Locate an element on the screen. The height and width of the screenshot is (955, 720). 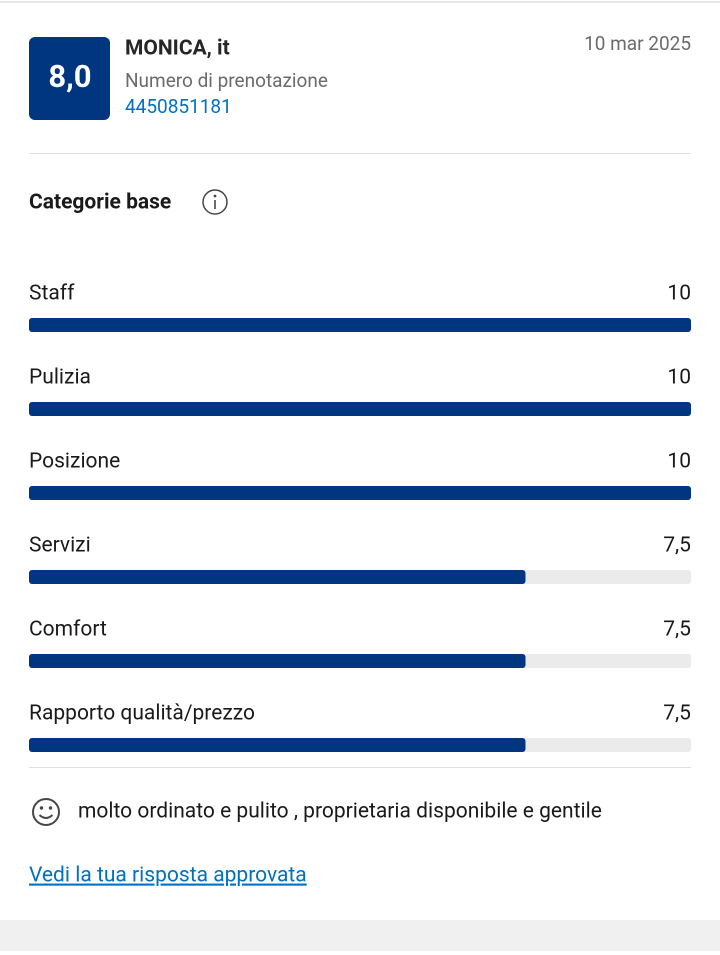
score-box is located at coordinates (69, 78).